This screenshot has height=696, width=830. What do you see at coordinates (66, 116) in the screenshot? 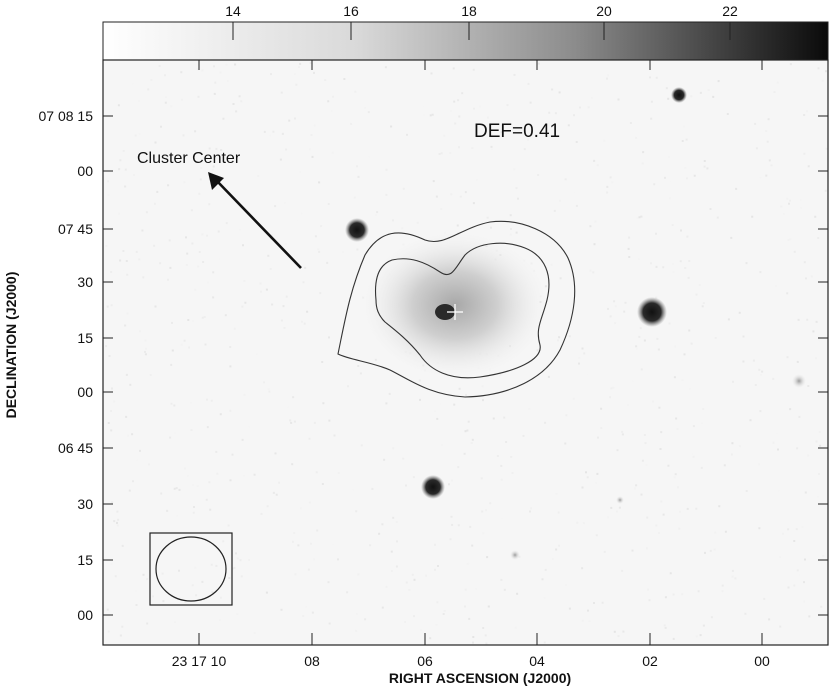
I see `y-tick-label: 07 08 15` at bounding box center [66, 116].